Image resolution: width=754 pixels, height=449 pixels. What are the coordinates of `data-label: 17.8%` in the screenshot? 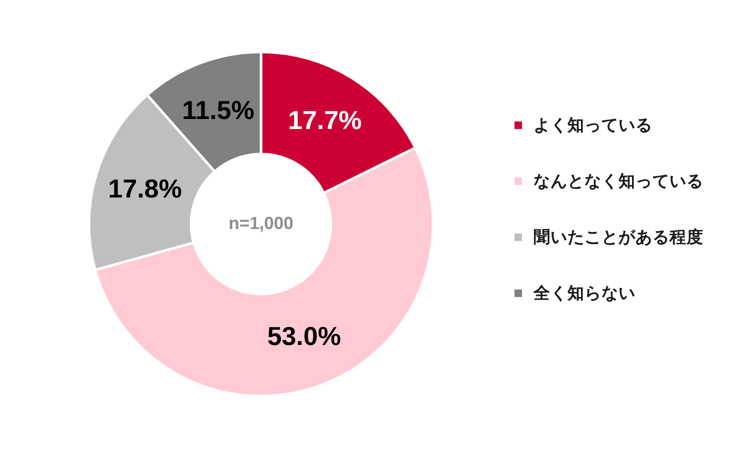 It's located at (145, 189).